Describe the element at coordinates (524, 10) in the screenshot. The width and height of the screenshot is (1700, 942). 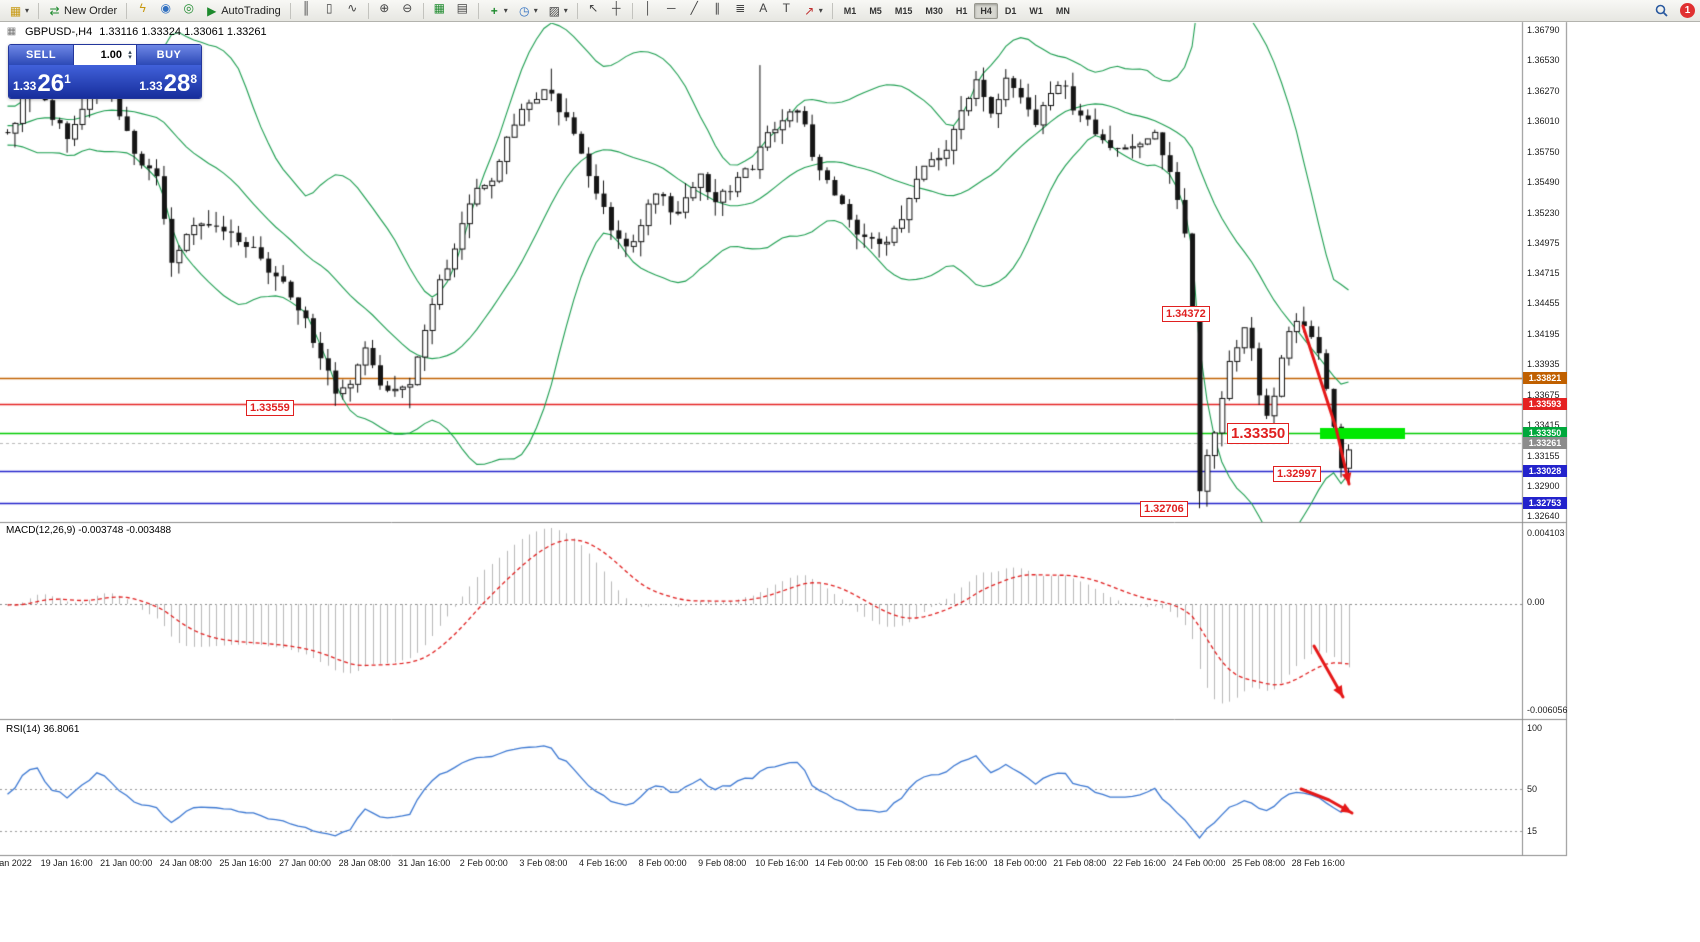
I see `clock-icon: ◷` at that location.